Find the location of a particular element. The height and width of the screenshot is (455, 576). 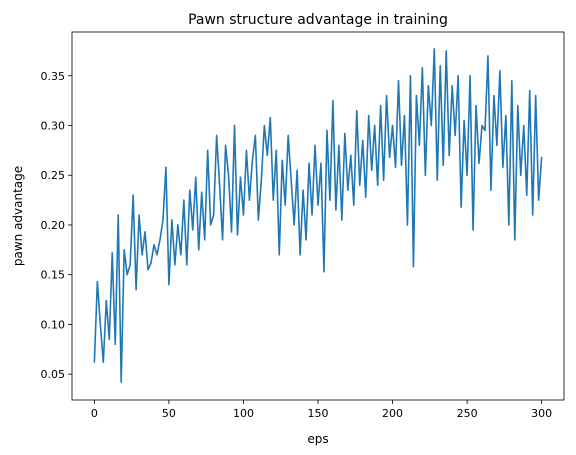

y-tick-label: 0.25 is located at coordinates (53, 175).